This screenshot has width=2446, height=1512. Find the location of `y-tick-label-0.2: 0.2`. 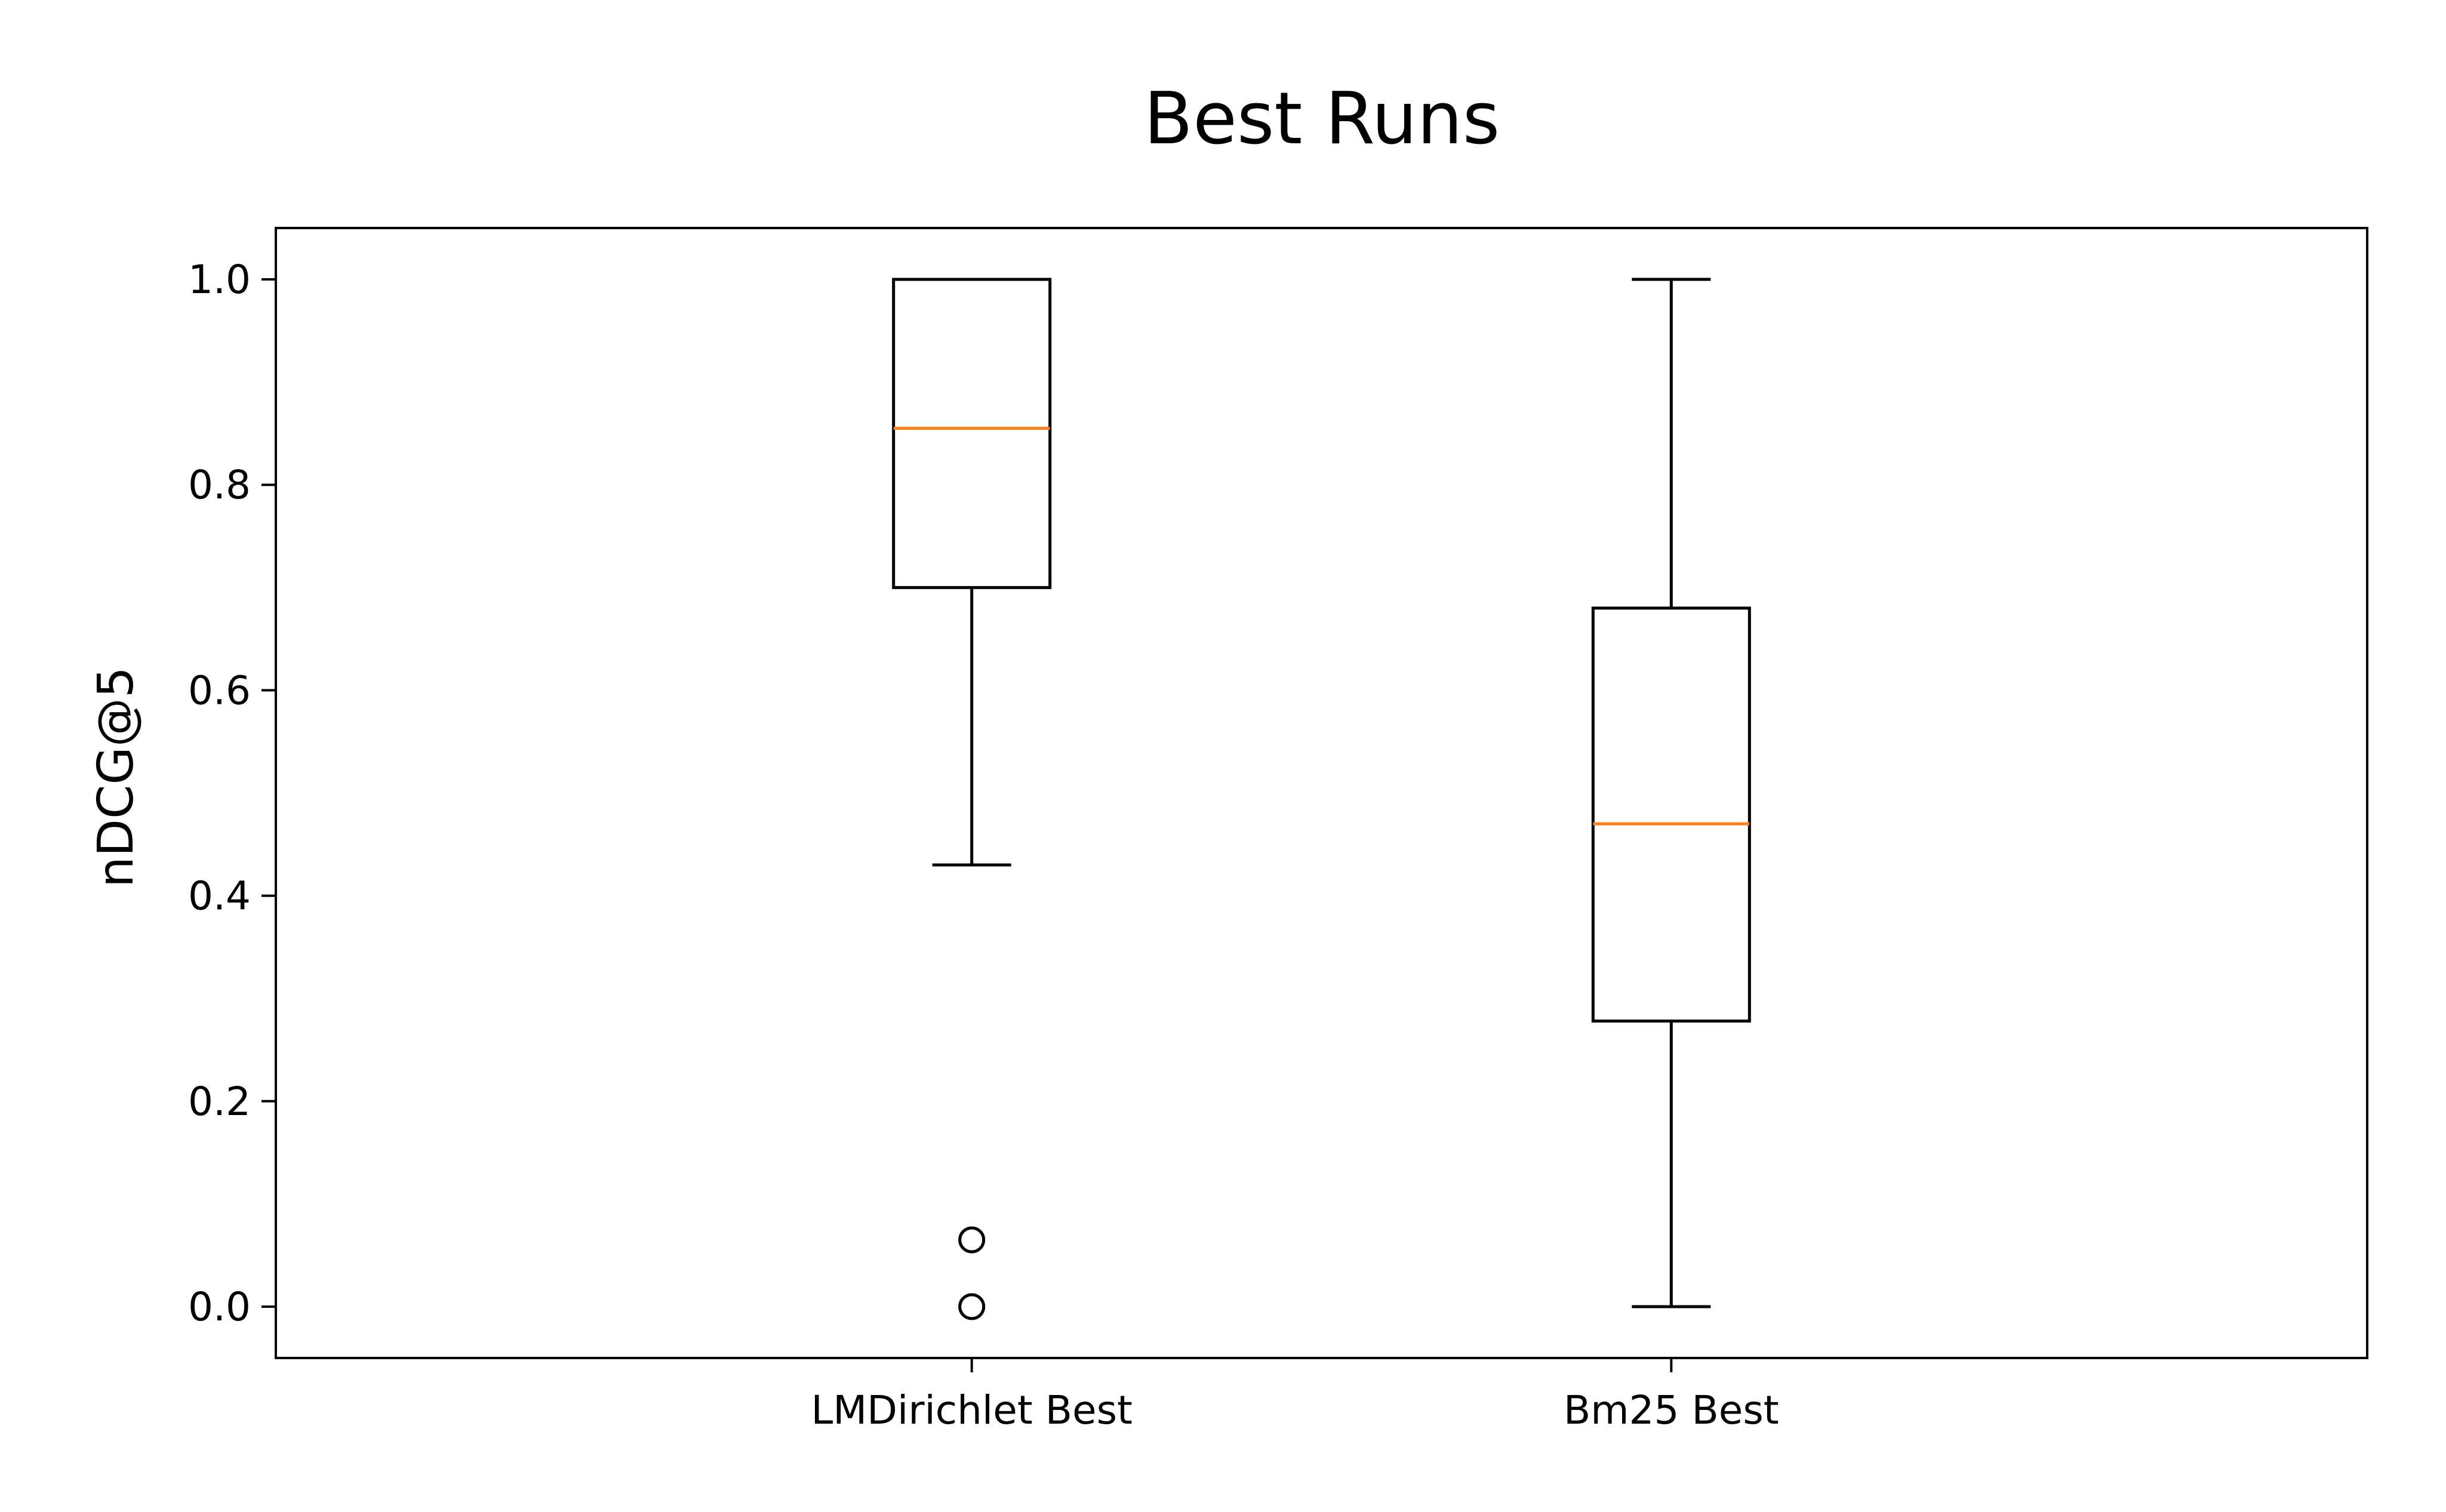

y-tick-label-0.2: 0.2 is located at coordinates (219, 1102).